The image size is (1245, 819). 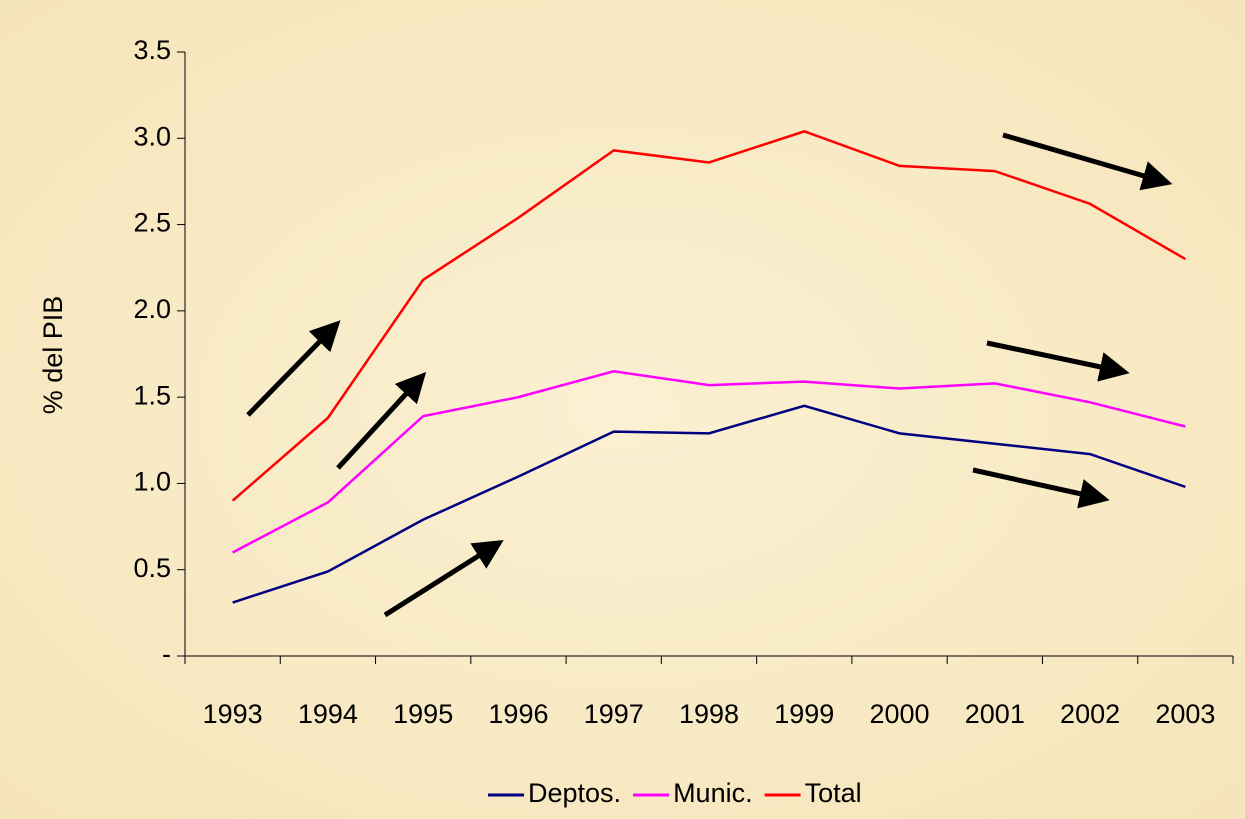 What do you see at coordinates (152, 50) in the screenshot?
I see `y-tick-label: 3.5` at bounding box center [152, 50].